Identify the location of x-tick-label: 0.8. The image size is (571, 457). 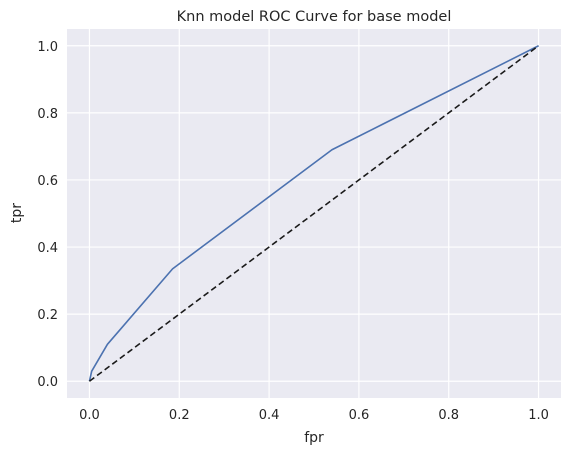
(448, 415).